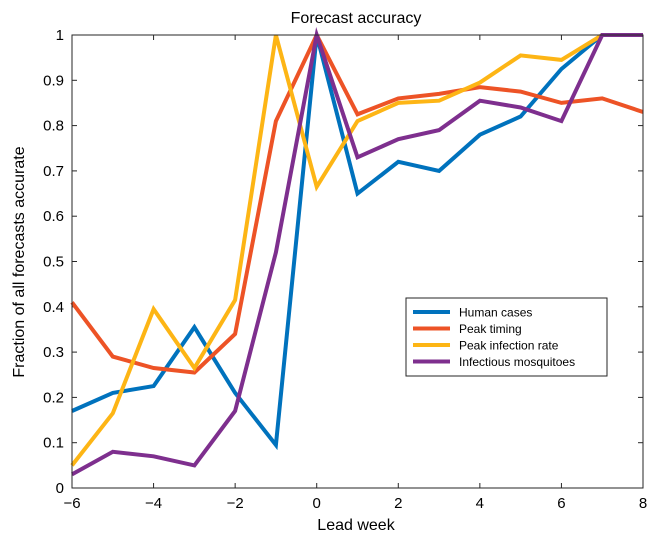  What do you see at coordinates (53, 352) in the screenshot?
I see `y-tick-label: 0.3` at bounding box center [53, 352].